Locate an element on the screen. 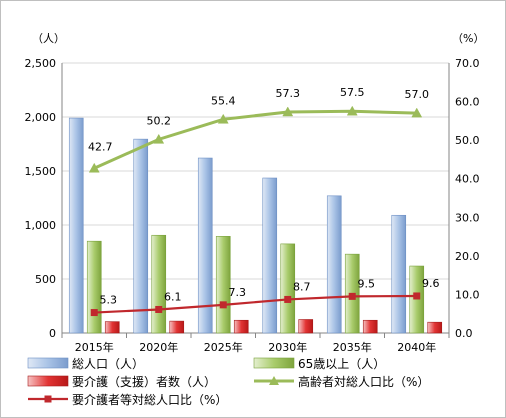 This screenshot has height=418, width=506. right-axis-unit: （%） is located at coordinates (468, 38).